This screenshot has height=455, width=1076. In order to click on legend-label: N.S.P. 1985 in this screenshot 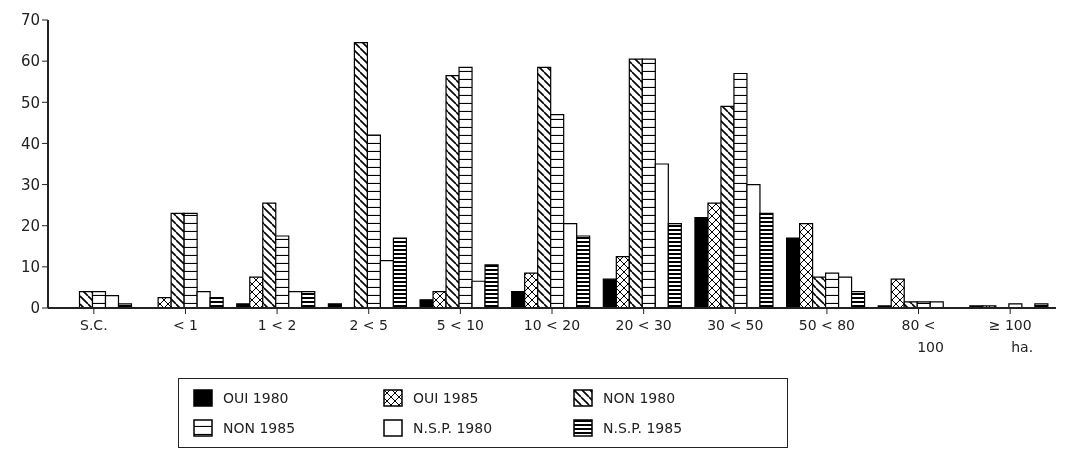, I will do `click(643, 428)`.